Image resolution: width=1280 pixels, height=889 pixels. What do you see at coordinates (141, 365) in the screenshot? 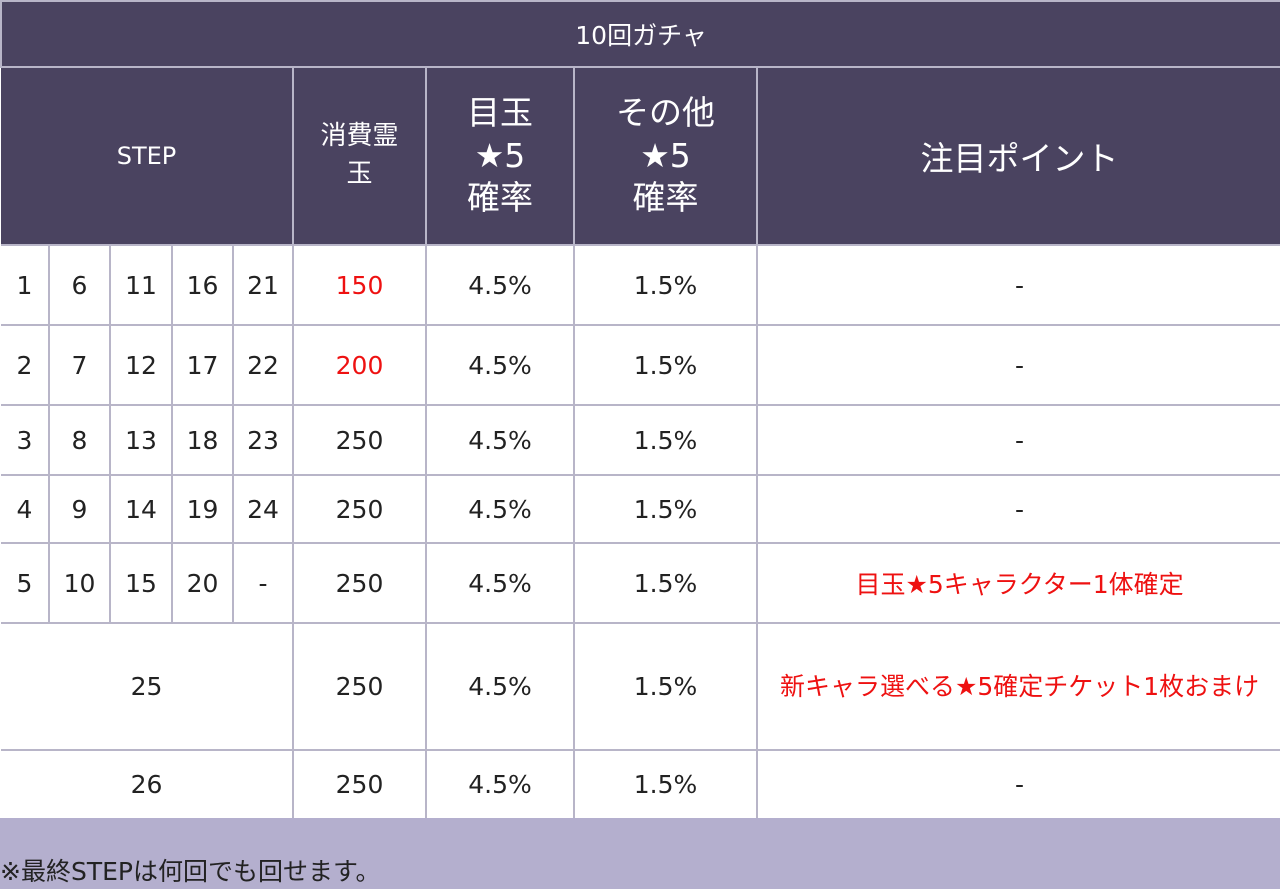
I see `step-cell: 12` at bounding box center [141, 365].